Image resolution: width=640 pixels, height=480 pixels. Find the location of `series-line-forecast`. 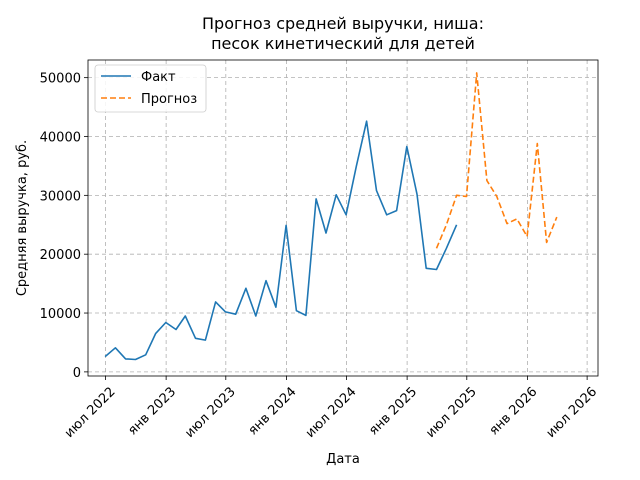

series-line-forecast is located at coordinates (496, 160).